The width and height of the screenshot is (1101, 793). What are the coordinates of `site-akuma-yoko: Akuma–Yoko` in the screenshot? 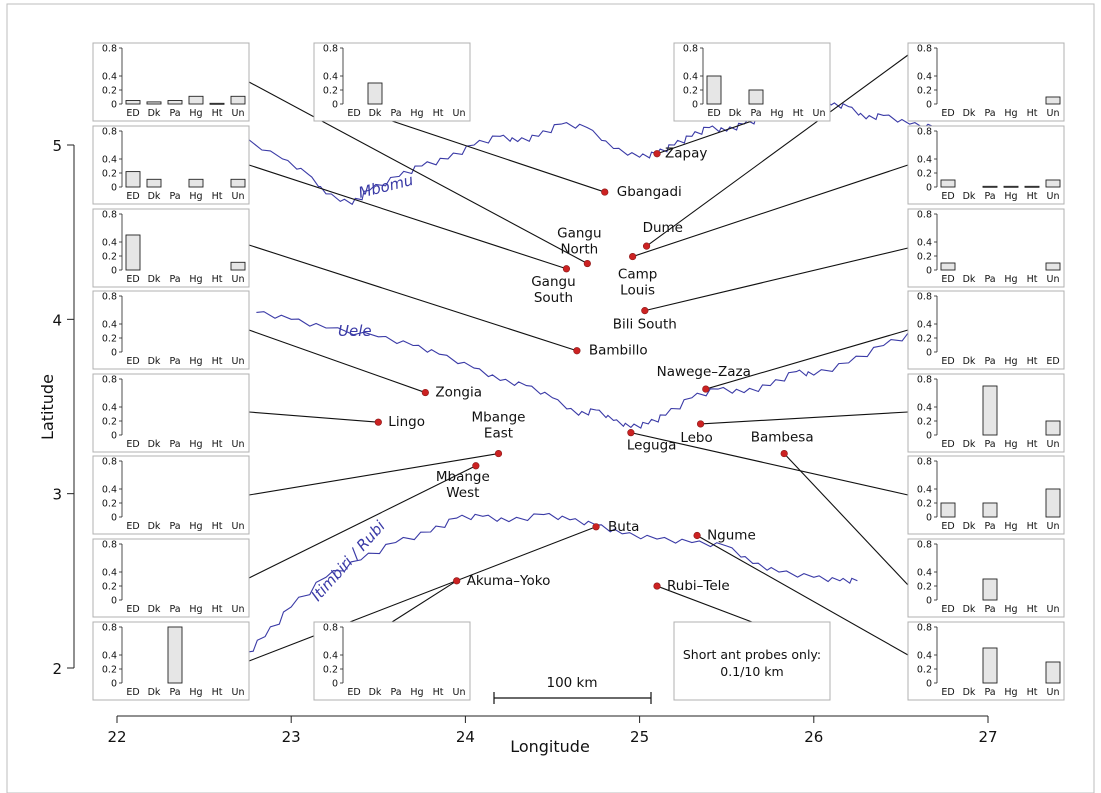 It's located at (501, 581).